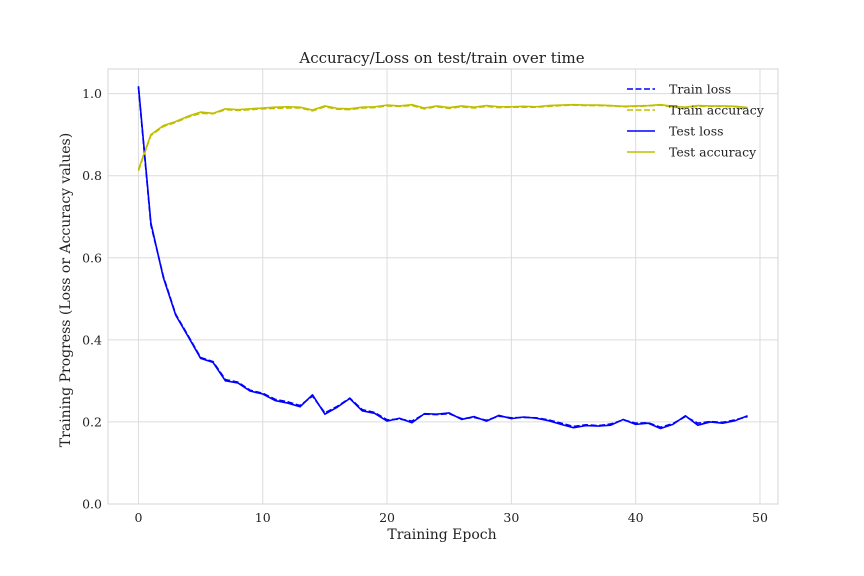  What do you see at coordinates (92, 504) in the screenshot?
I see `y-tick-label: 0.0` at bounding box center [92, 504].